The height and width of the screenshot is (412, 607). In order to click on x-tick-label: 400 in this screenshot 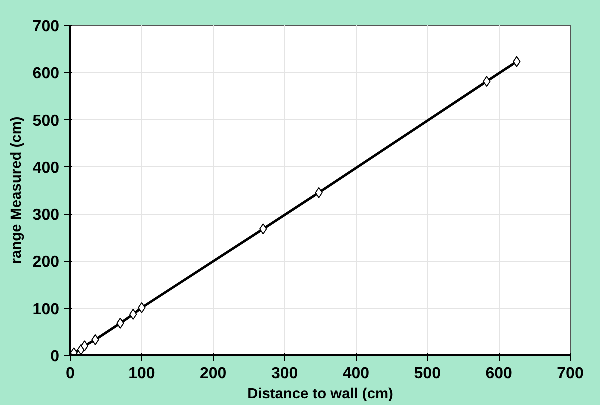, I will do `click(356, 374)`.